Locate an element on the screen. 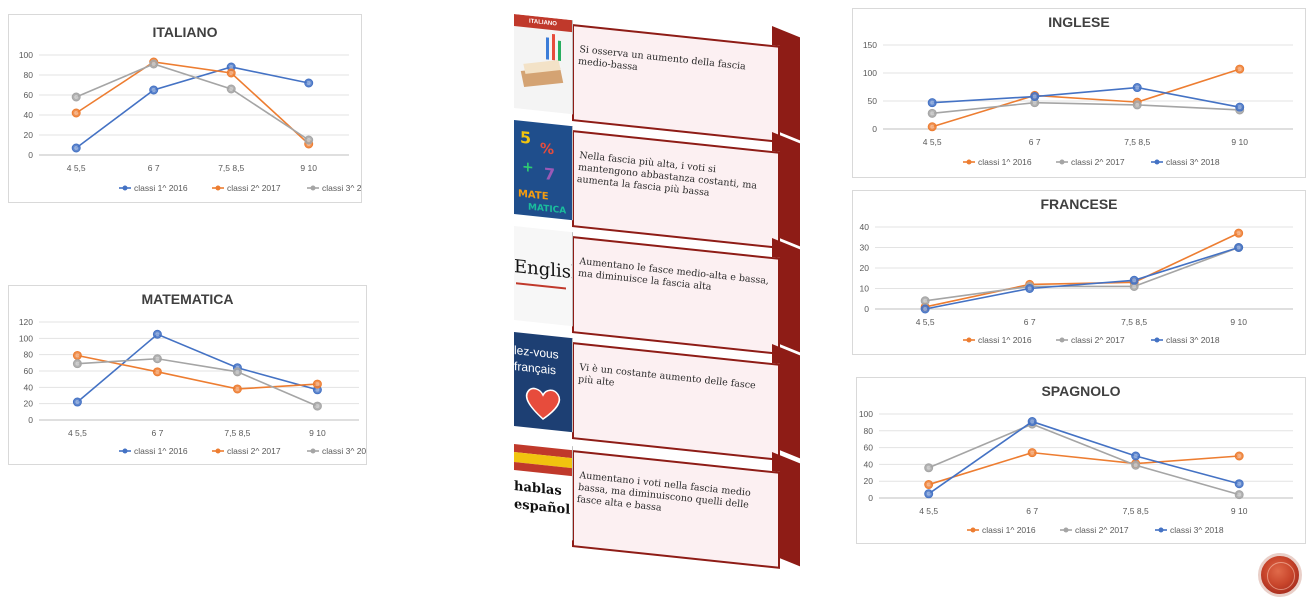  x-tick-label: 4 5,5 is located at coordinates (932, 142).